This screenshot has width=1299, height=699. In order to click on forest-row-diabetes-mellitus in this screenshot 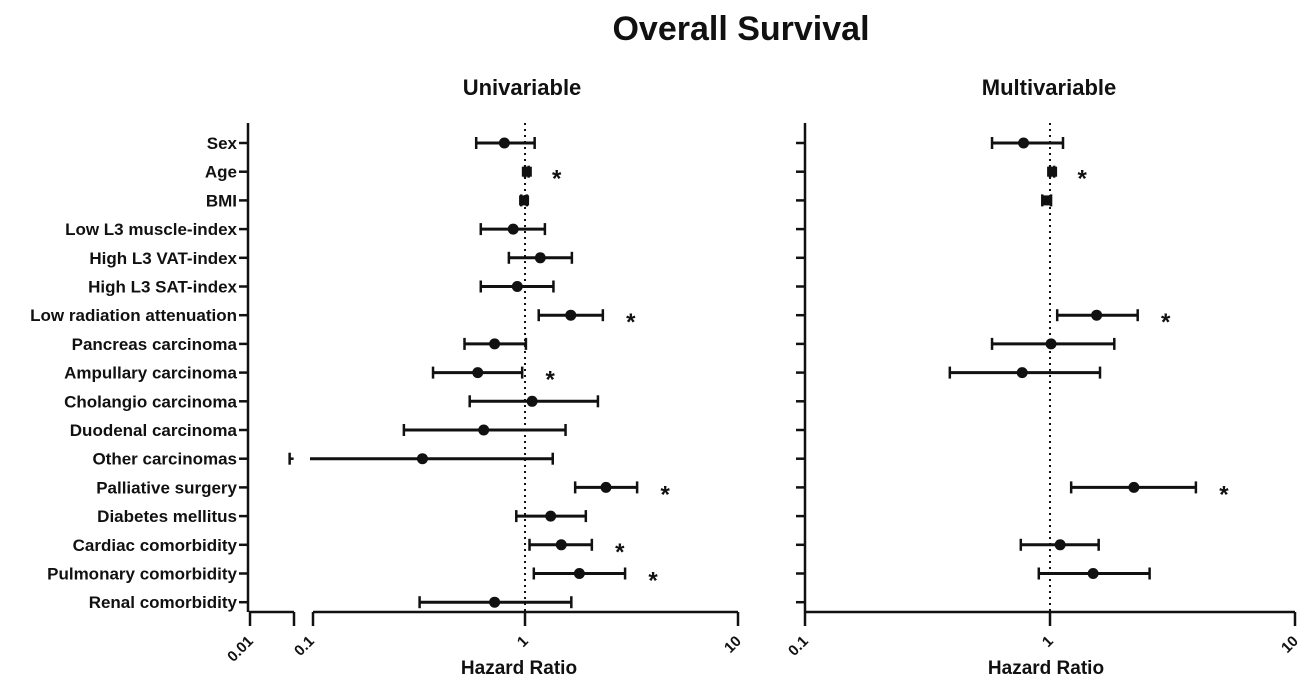, I will do `click(551, 516)`.